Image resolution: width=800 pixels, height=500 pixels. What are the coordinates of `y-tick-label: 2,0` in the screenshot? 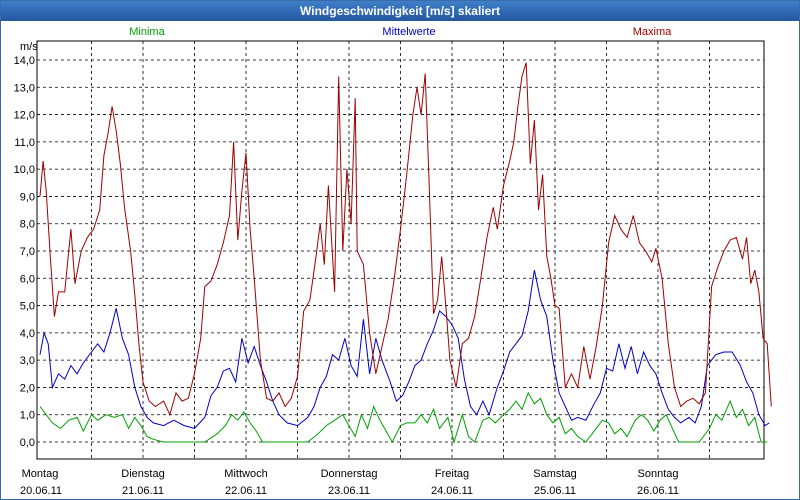 It's located at (27, 388).